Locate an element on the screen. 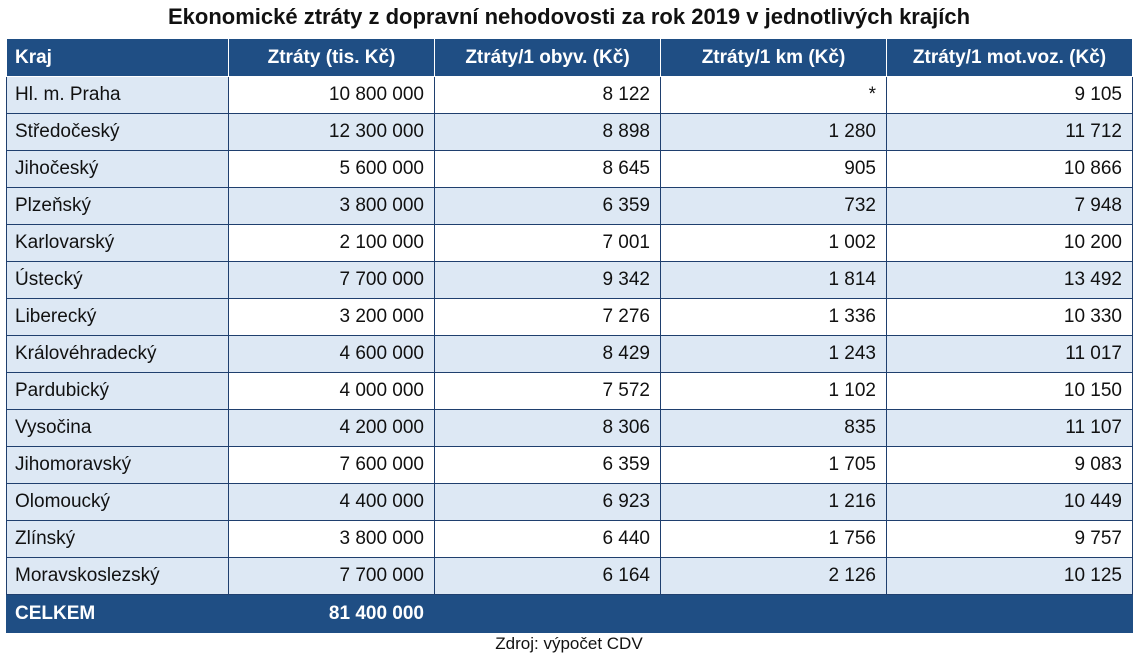 This screenshot has height=661, width=1138. total-row: CELKEM 81 400 000 is located at coordinates (569, 613).